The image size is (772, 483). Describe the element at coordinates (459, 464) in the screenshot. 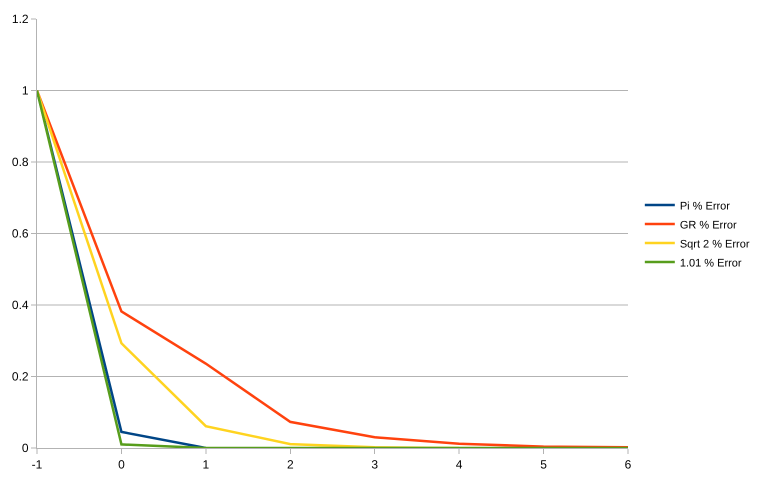

I see `x-tick-label: 4` at that location.